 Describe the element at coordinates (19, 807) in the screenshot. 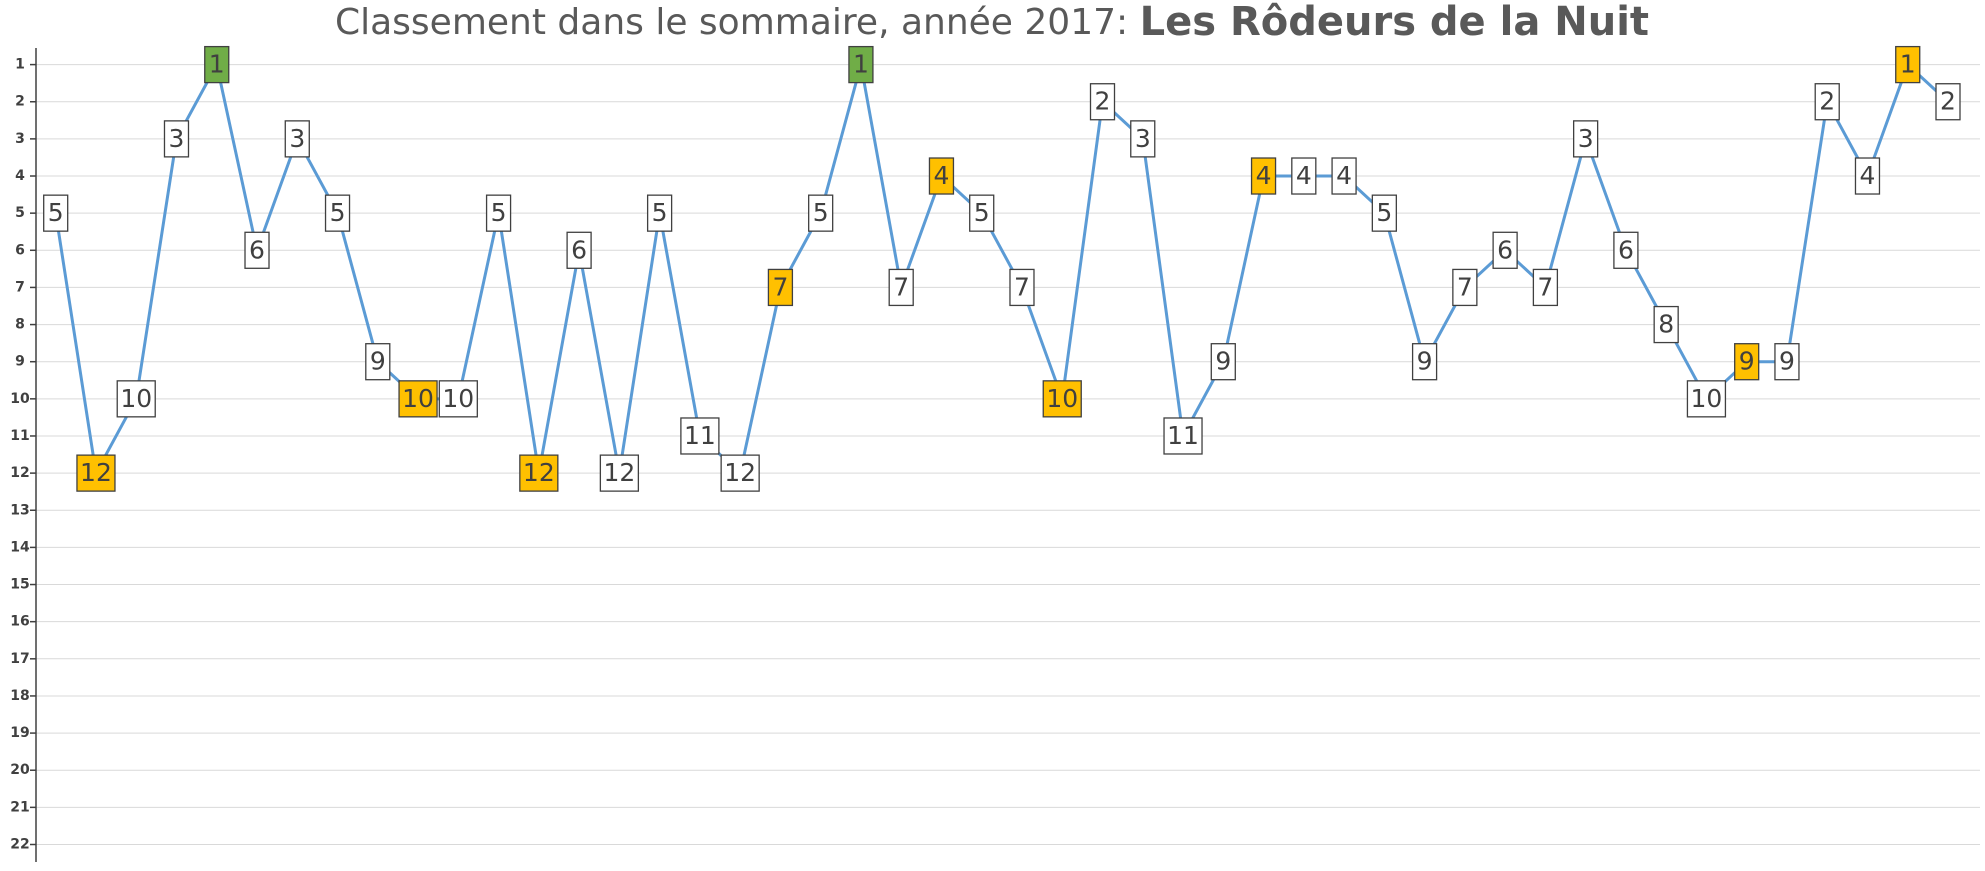

I see `y-tick-label: 21` at that location.